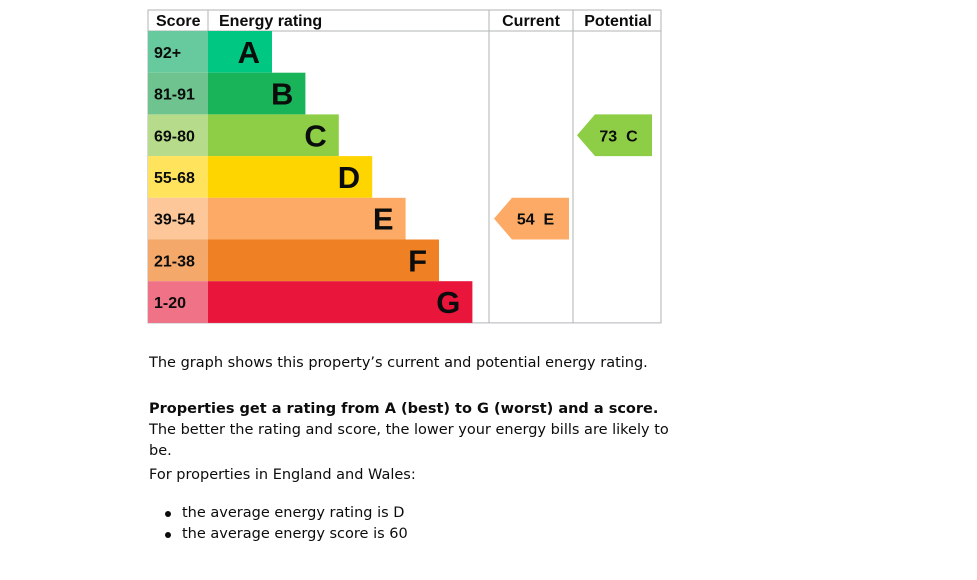  I want to click on score-cell-e, so click(178, 218).